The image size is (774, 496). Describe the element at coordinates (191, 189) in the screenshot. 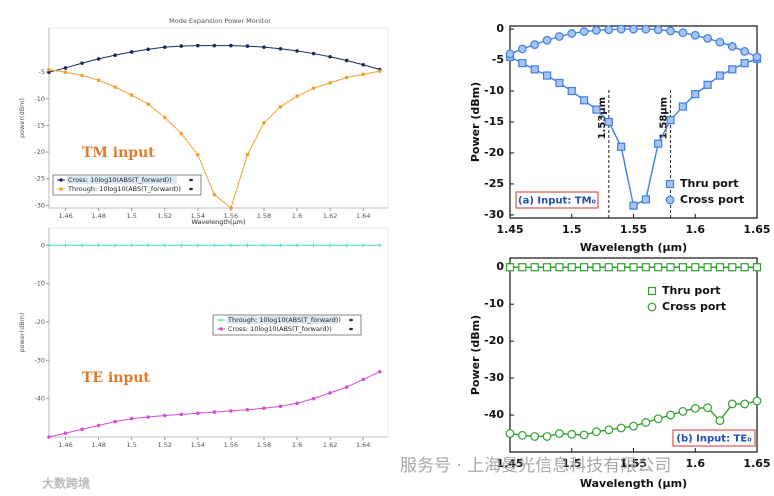

I see `legend-icon` at that location.